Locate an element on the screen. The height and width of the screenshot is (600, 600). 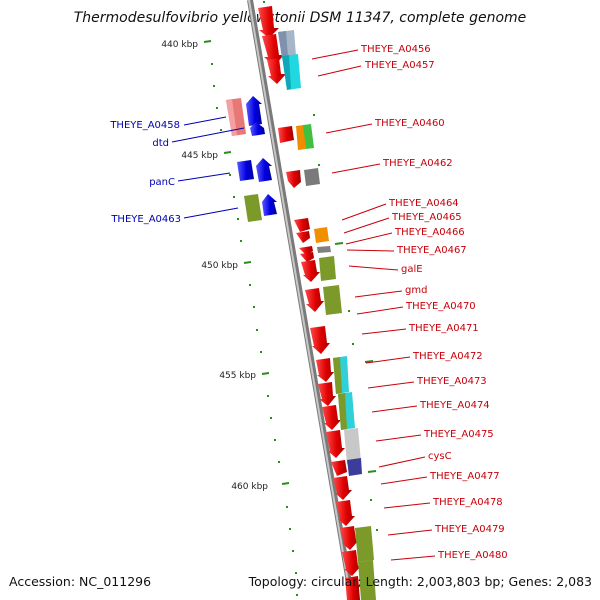
gene-label: THEYE_A0458 is located at coordinates (144, 125).